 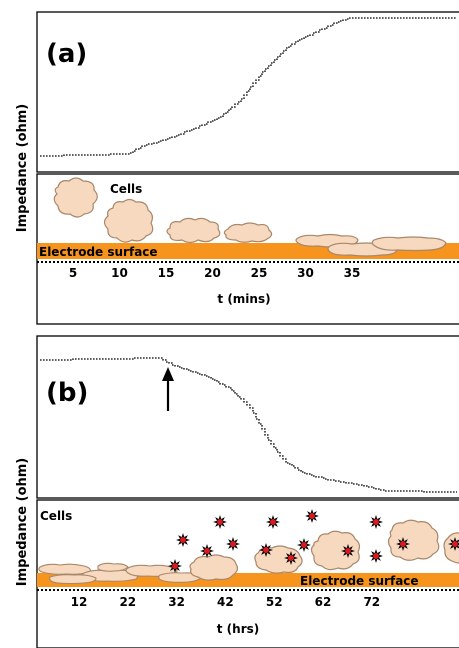 I want to click on x-tick-a-10: 10, so click(x=119, y=273).